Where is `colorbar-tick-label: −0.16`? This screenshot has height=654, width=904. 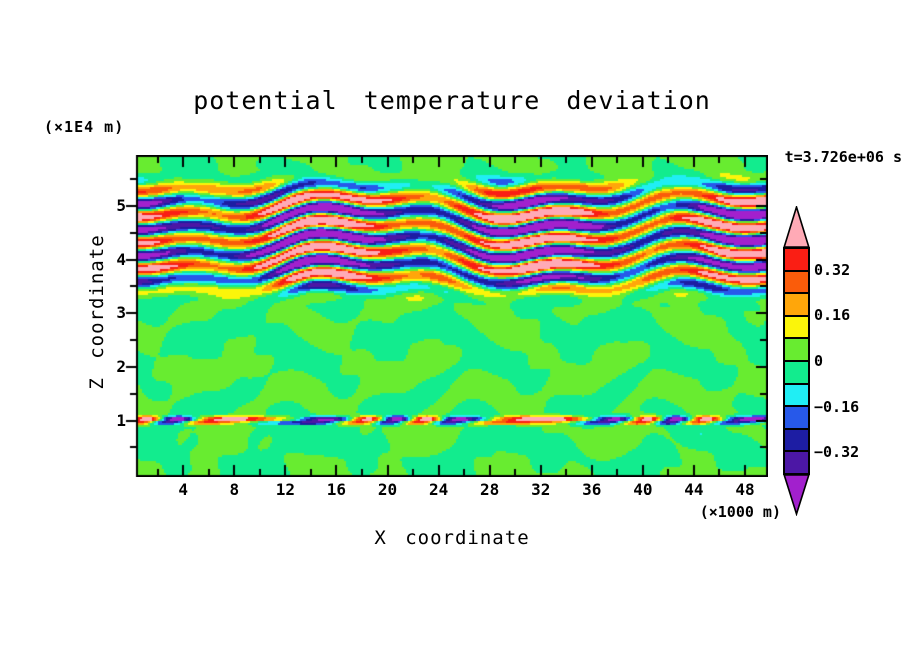 colorbar-tick-label: −0.16 is located at coordinates (837, 406).